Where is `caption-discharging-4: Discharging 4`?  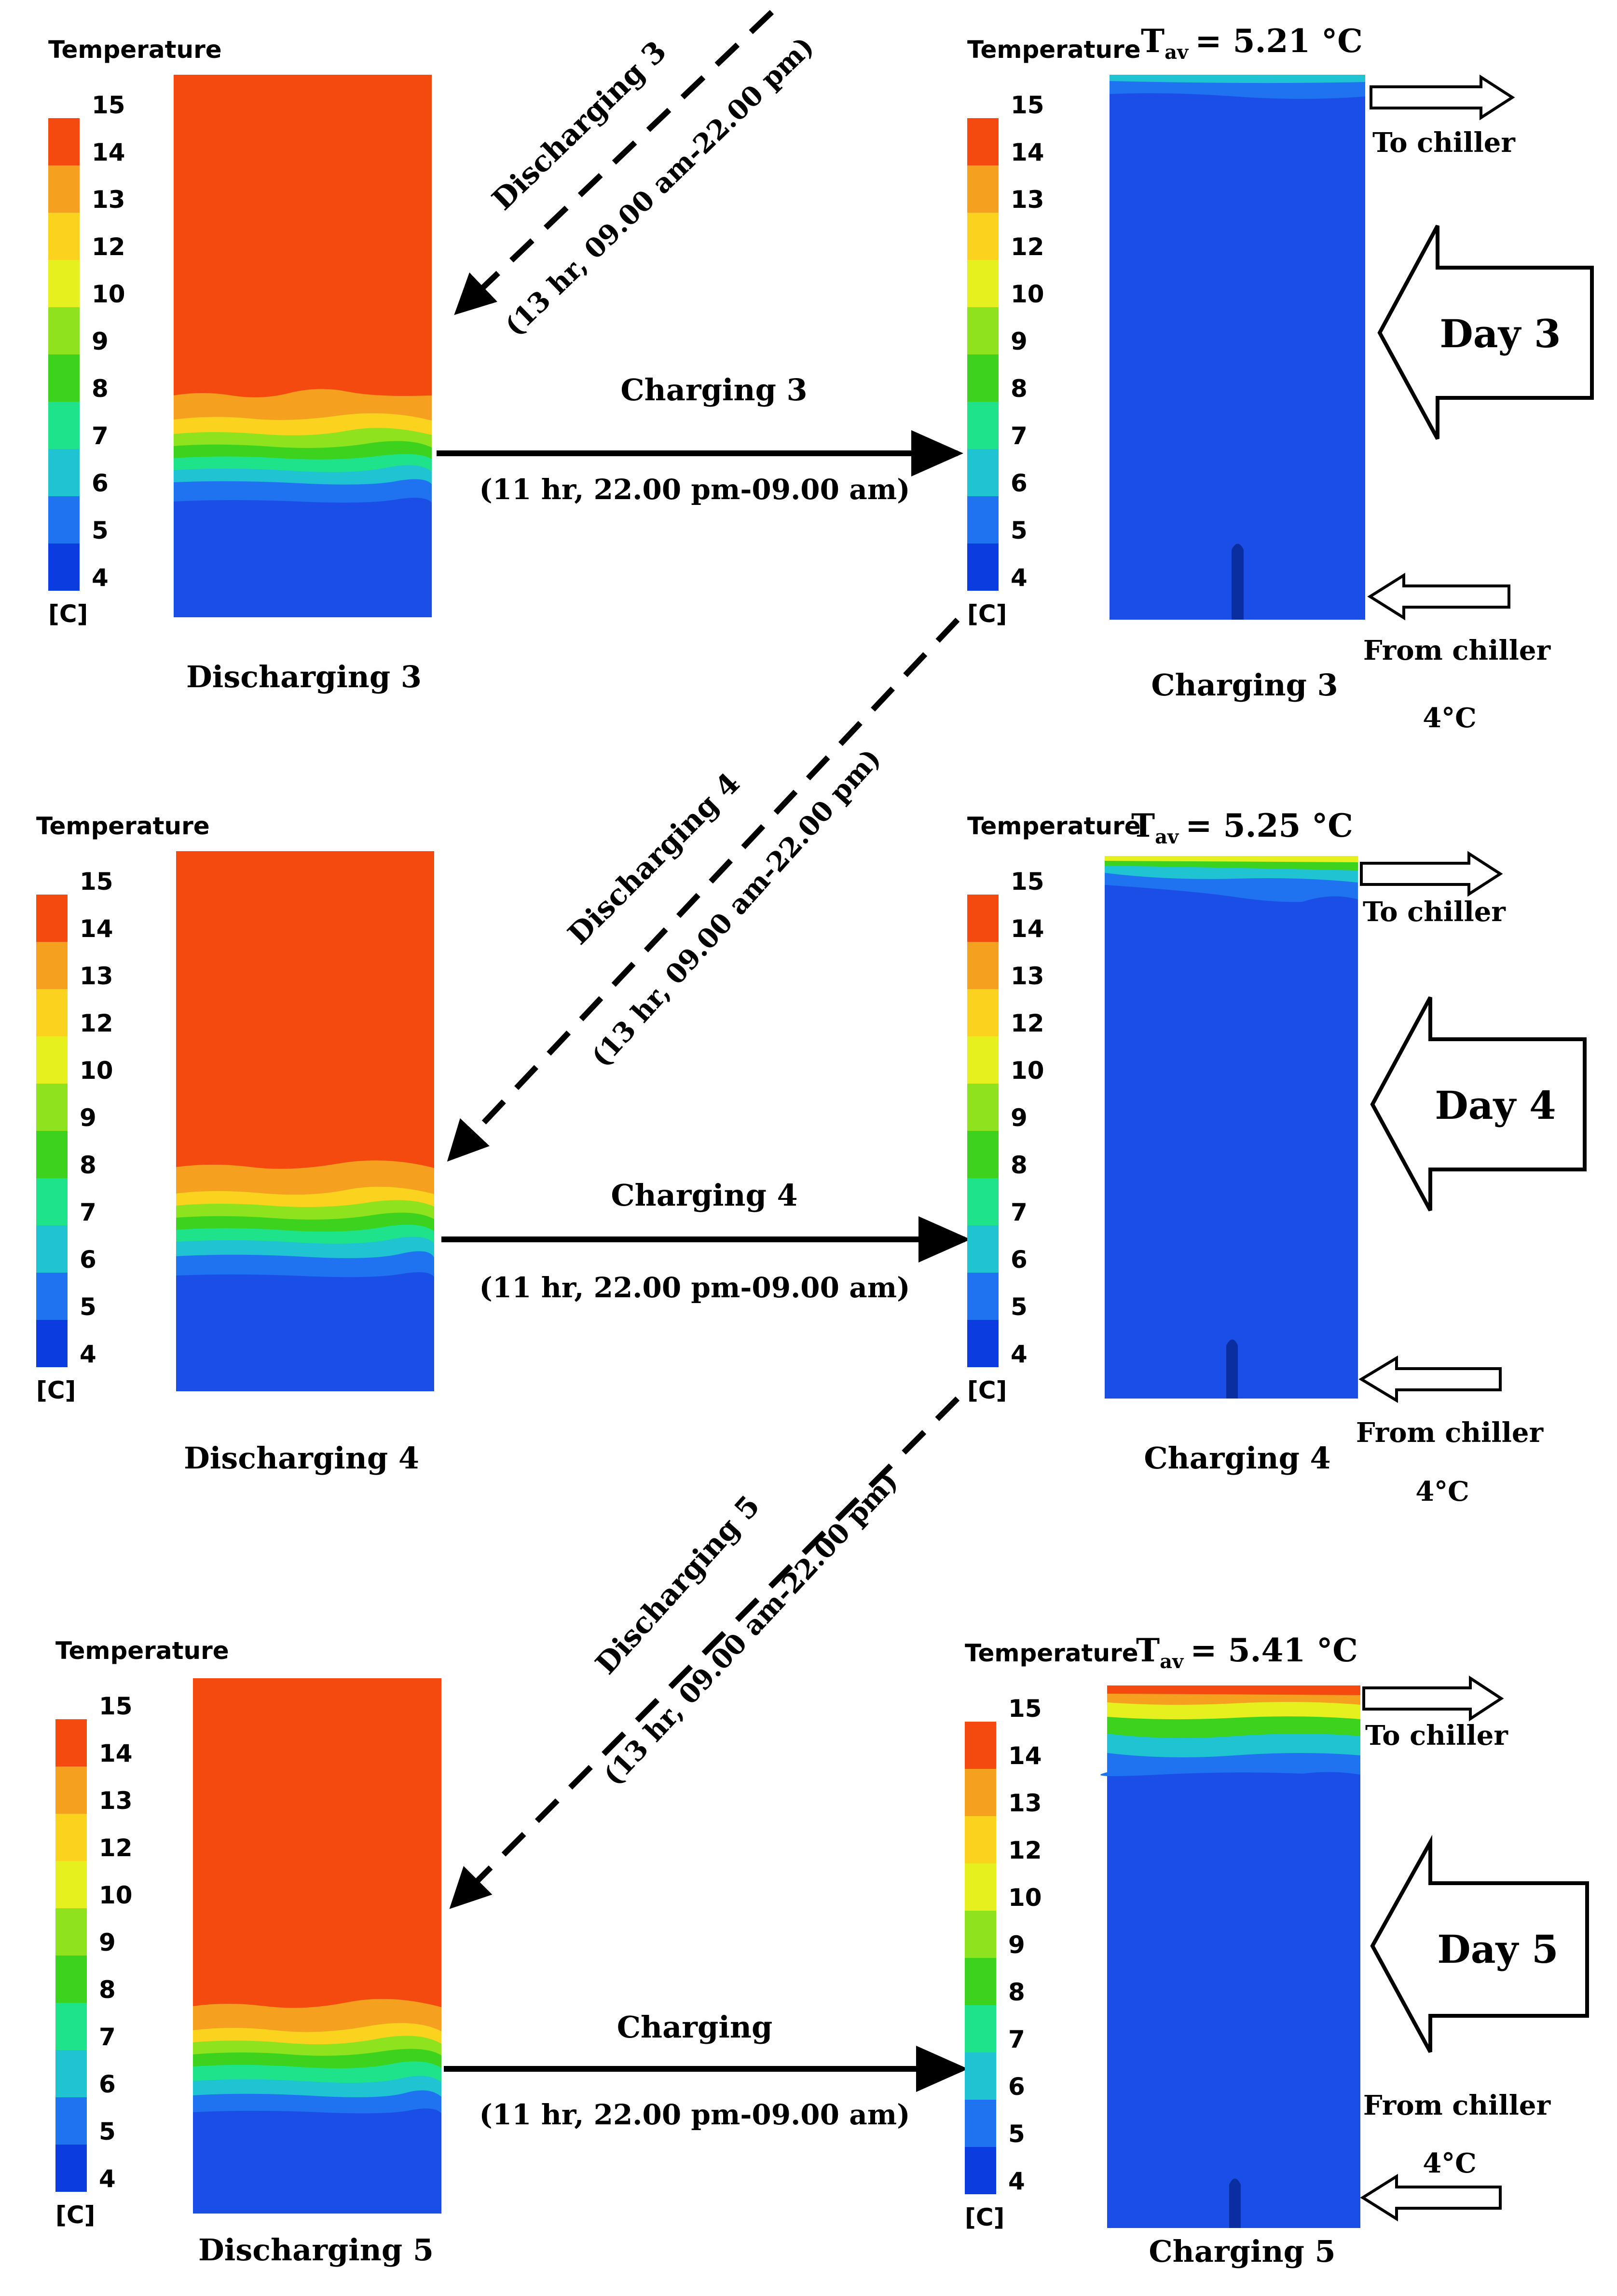
caption-discharging-4: Discharging 4 is located at coordinates (301, 1458).